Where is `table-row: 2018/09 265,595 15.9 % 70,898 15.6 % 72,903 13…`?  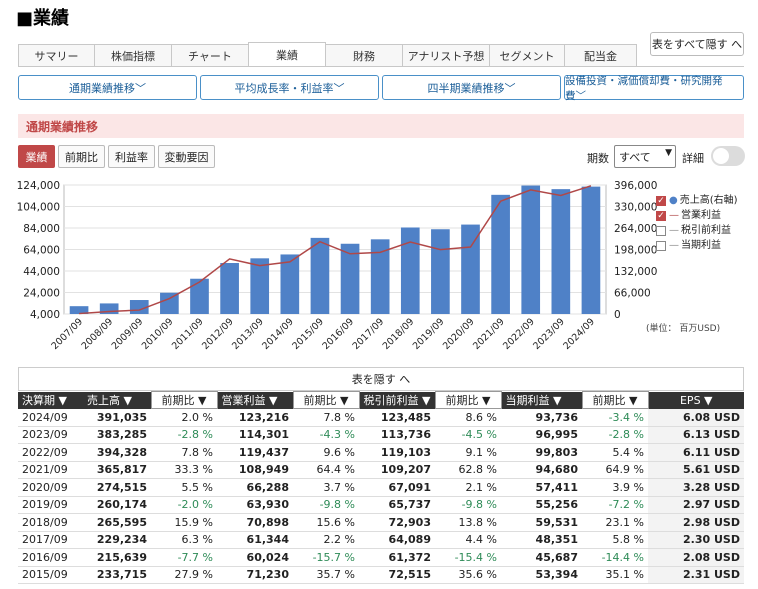
table-row: 2018/09 265,595 15.9 % 70,898 15.6 % 72,903 13… is located at coordinates (381, 522).